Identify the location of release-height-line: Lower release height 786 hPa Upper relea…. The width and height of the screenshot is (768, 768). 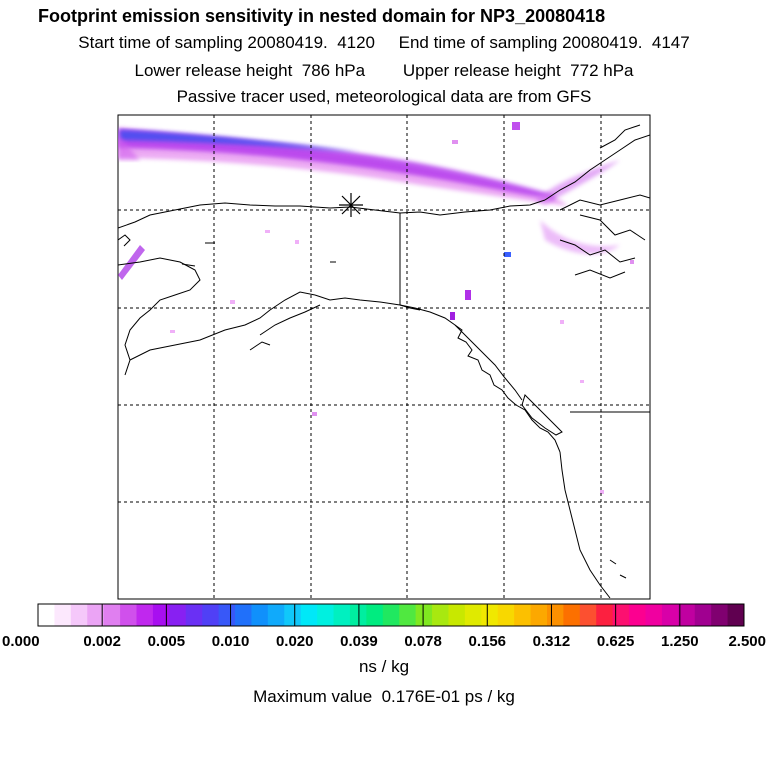
(384, 70).